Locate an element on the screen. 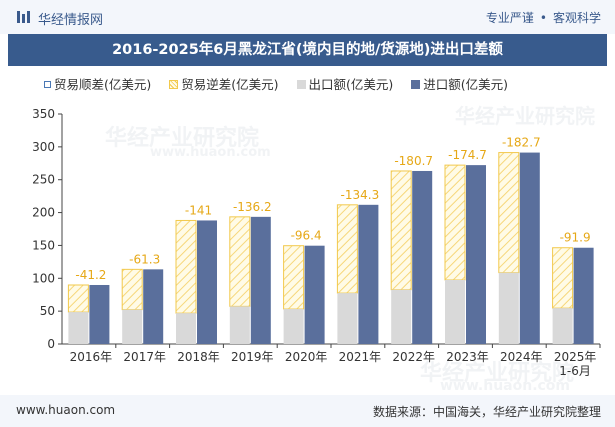  data-label-deficit: -134.3 is located at coordinates (360, 195).